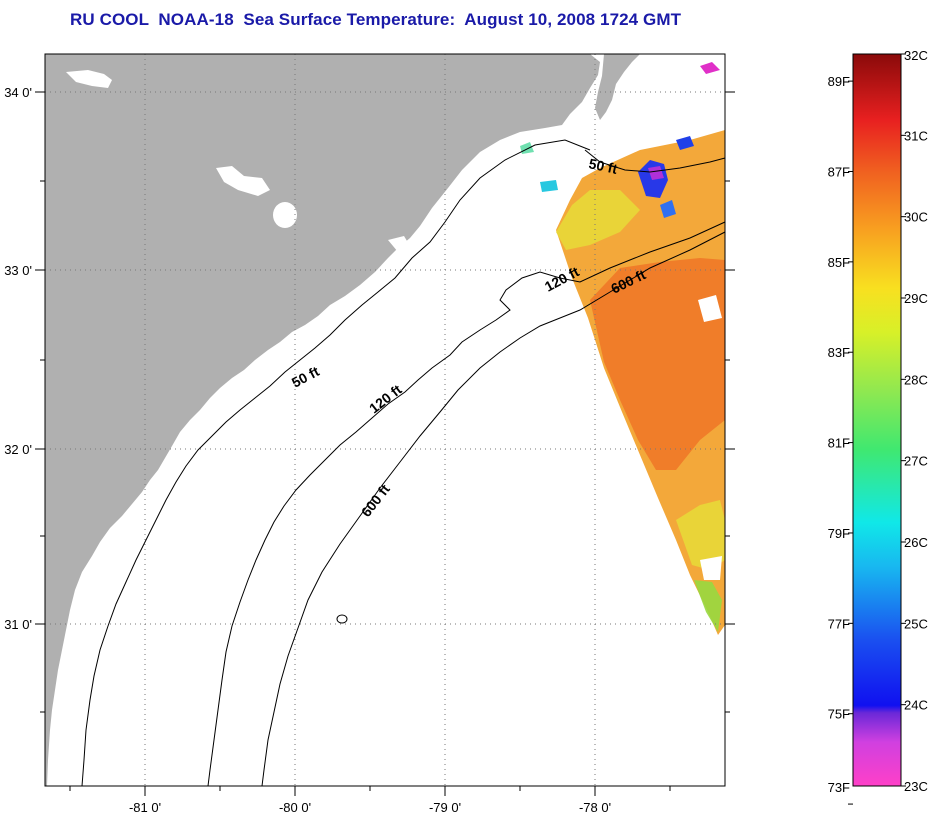 The width and height of the screenshot is (936, 817). I want to click on colorbar-celsius-labels: 32C 31C 30C 29C 28C 27C 26C 25C 24C 23C, so click(914, 421).